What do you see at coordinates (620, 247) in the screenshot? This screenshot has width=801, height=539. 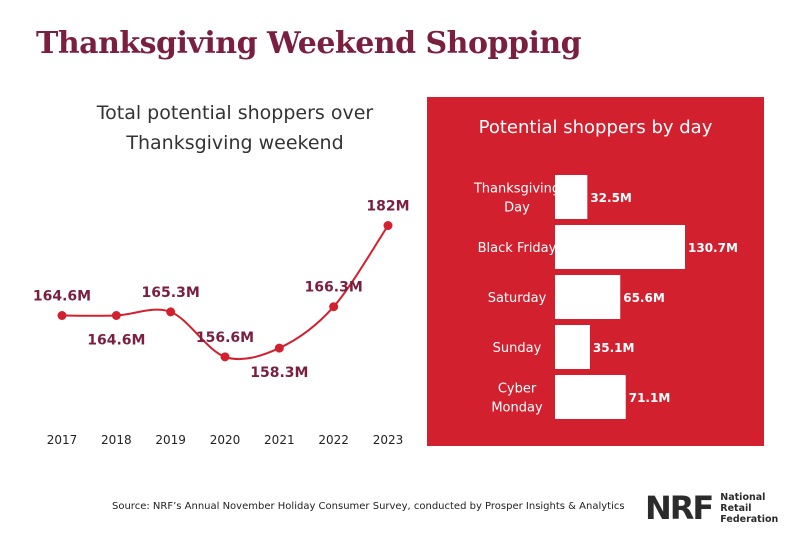 I see `bar-black-friday` at bounding box center [620, 247].